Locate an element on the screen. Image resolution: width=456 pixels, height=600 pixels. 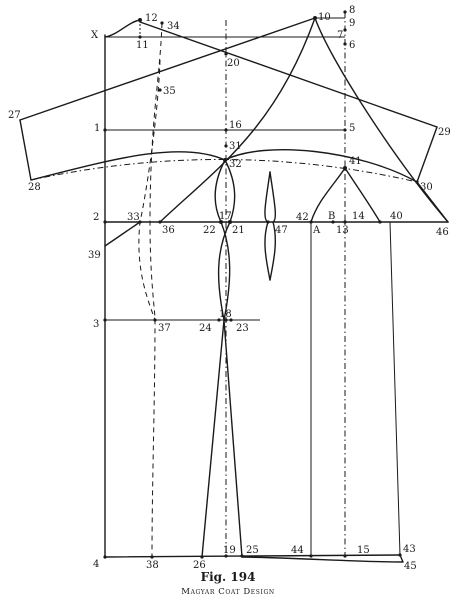
hem-corner is located at coordinates (322, 558).